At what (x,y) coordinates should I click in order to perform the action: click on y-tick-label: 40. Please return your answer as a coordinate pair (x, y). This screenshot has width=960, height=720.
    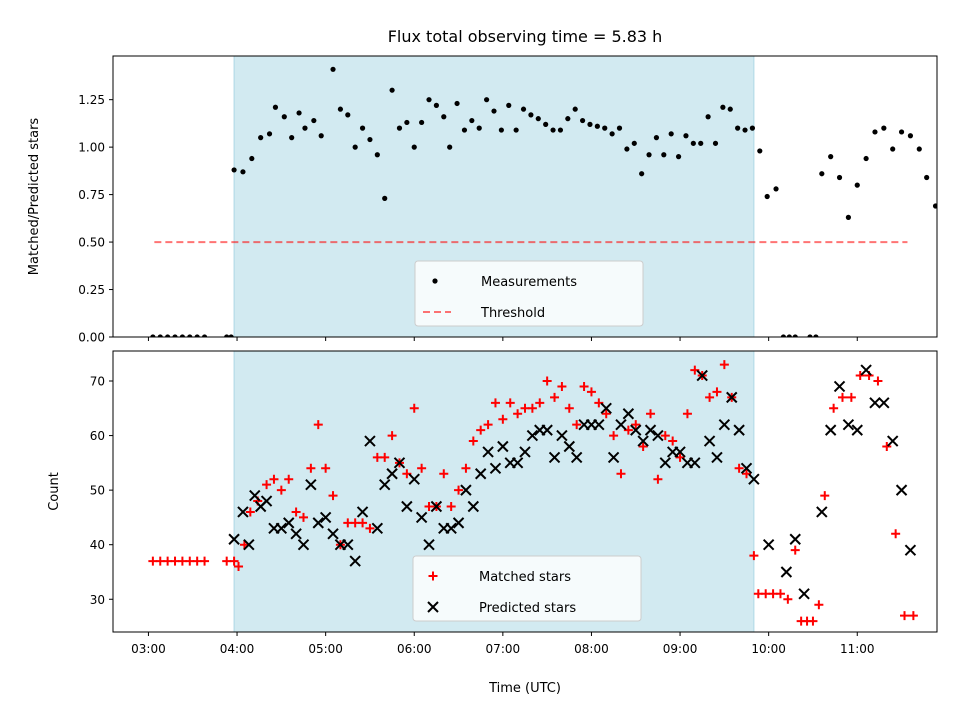
    Looking at the image, I should click on (97, 545).